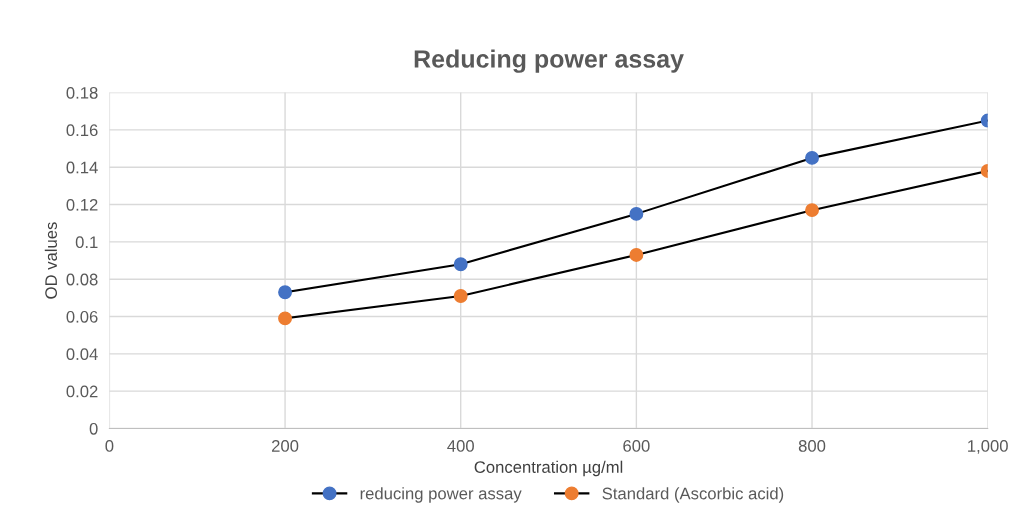 Image resolution: width=1013 pixels, height=529 pixels. I want to click on y-axis-title: OD values, so click(51, 260).